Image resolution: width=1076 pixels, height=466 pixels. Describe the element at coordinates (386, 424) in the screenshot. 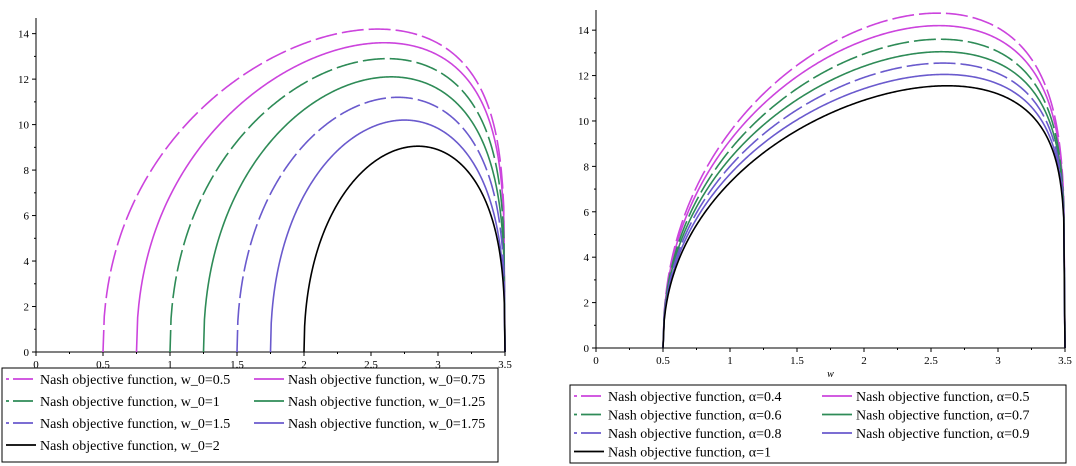

I see `legend-label: Nash objective function, w_0=1.75` at that location.